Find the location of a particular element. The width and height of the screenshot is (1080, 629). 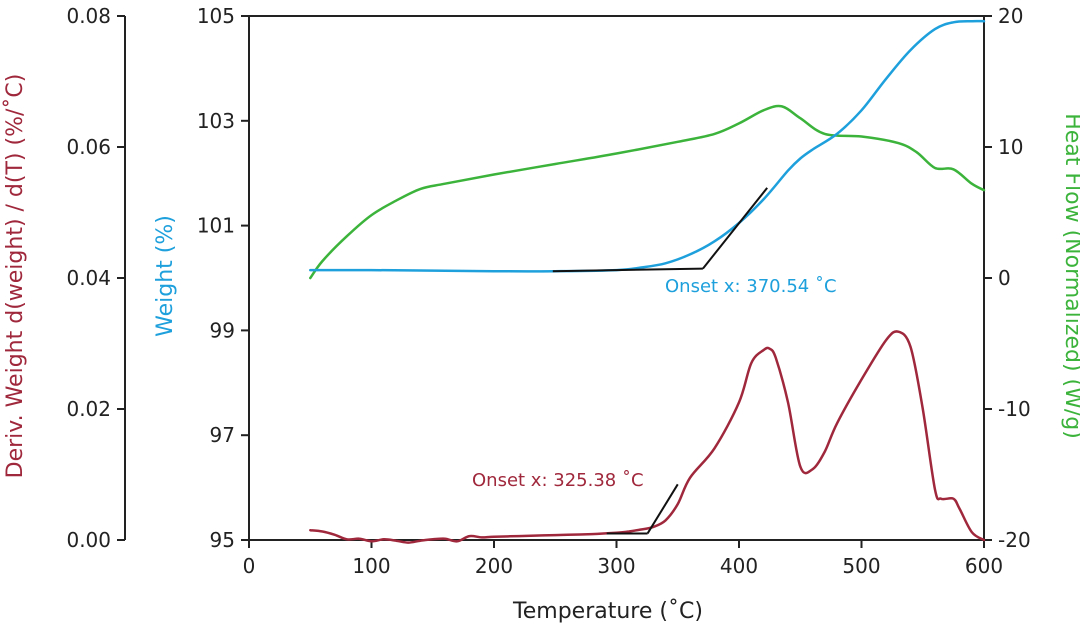

deriv-axis-ticks: 0.00 0.02 0.04 0.06 0.08 is located at coordinates (95, 278).